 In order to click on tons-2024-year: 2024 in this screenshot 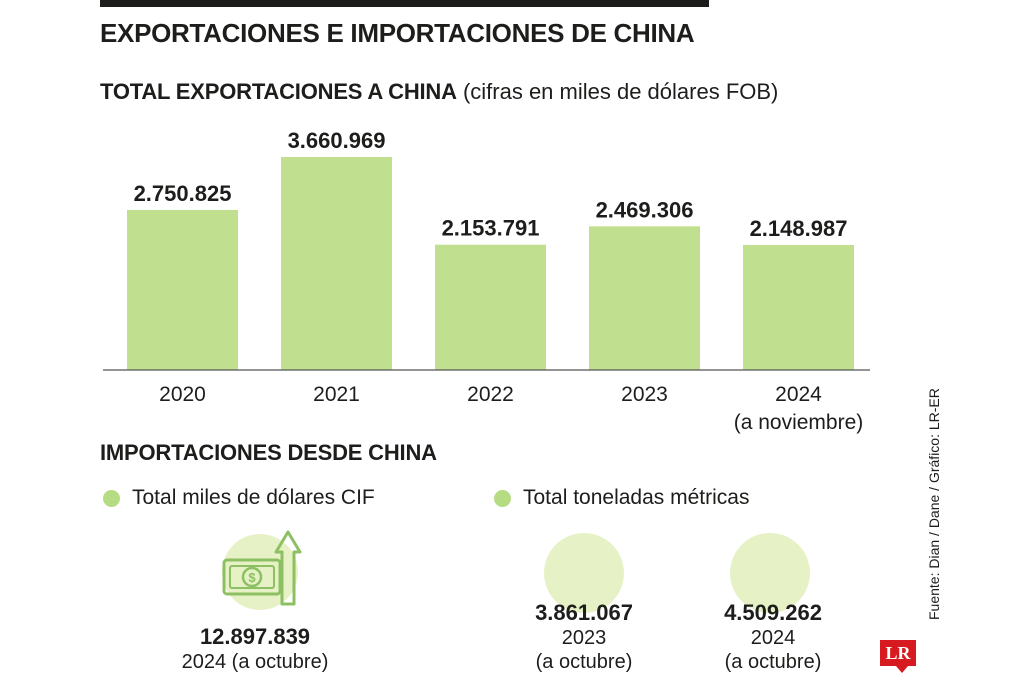, I will do `click(773, 638)`.